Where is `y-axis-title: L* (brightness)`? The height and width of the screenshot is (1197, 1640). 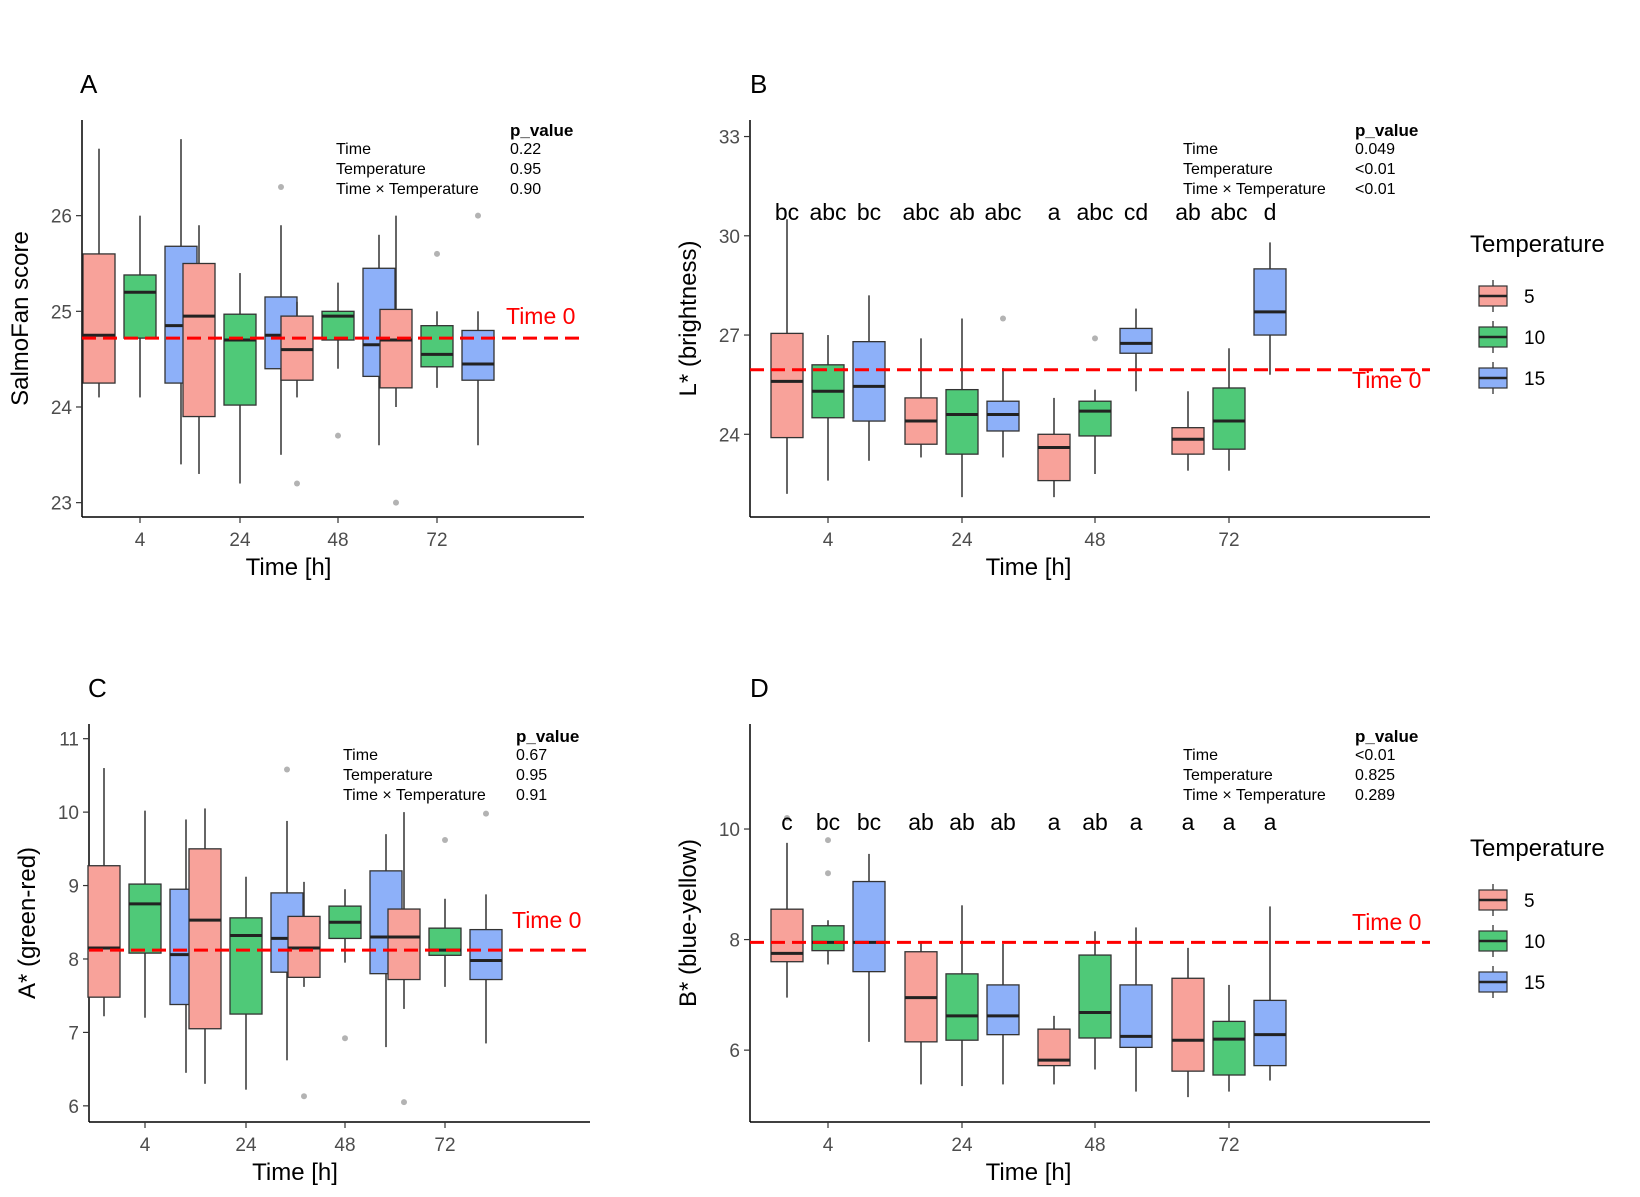 y-axis-title: L* (brightness) is located at coordinates (688, 318).